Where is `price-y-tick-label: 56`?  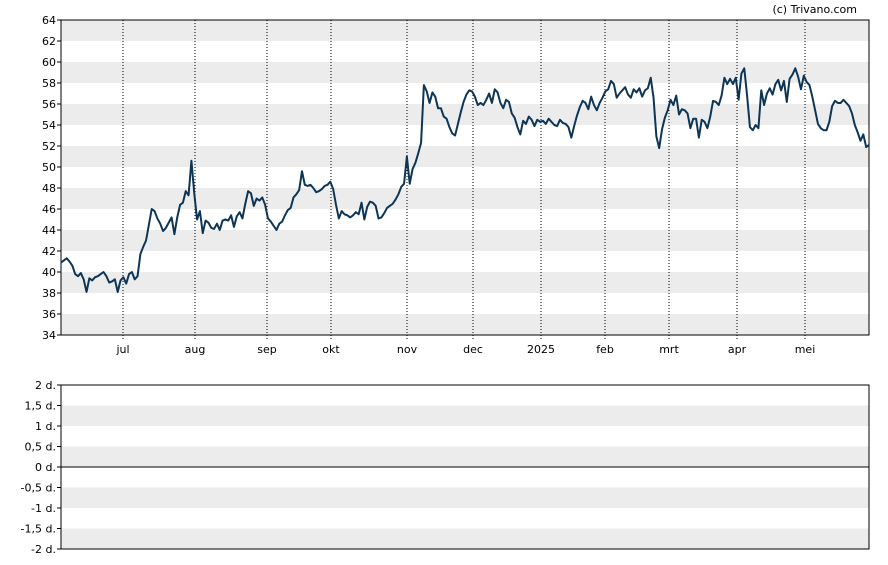 price-y-tick-label: 56 is located at coordinates (49, 104).